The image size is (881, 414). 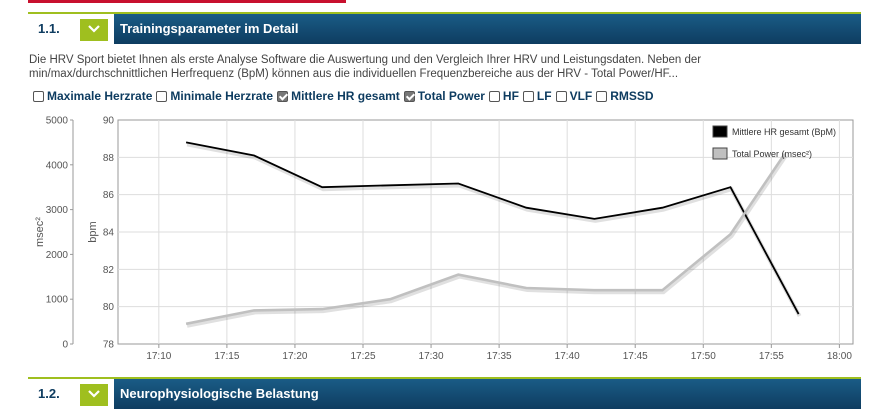 I want to click on section-title: Neurophysiologische Belastung, so click(x=219, y=393).